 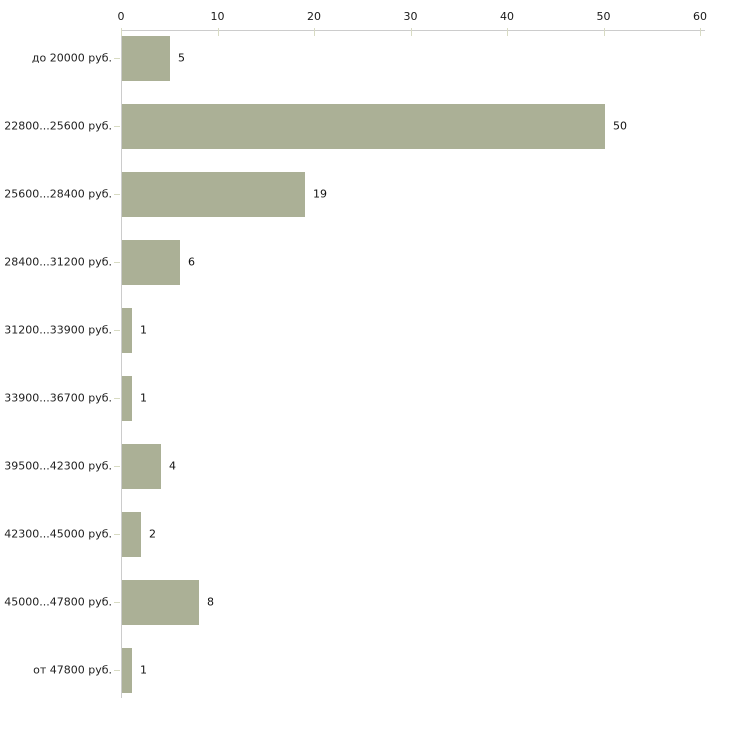 I want to click on category-label: 25600...28400 руб., so click(x=58, y=194).